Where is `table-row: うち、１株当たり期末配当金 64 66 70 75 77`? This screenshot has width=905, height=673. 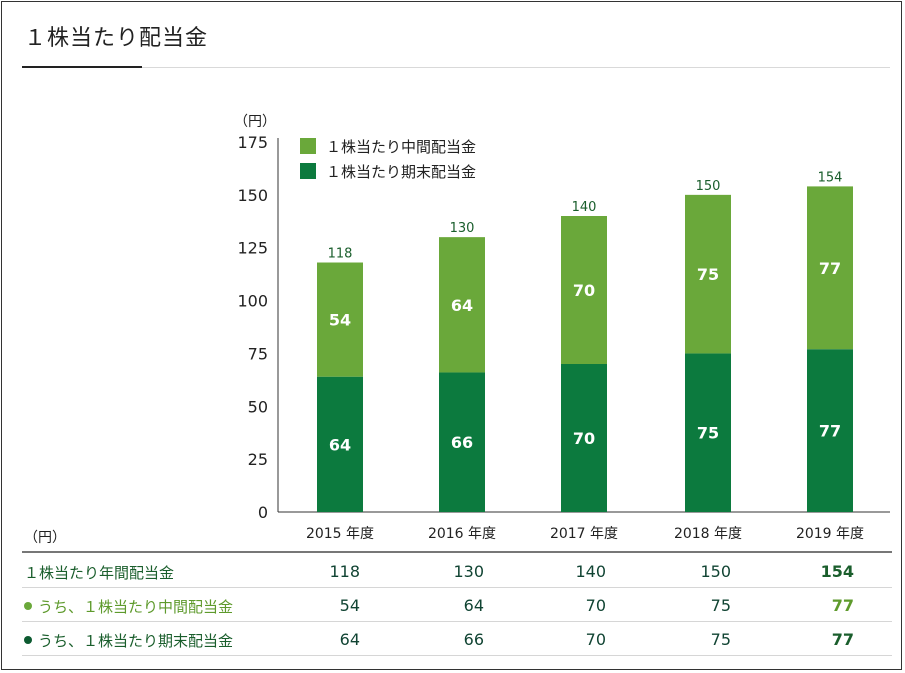
table-row: うち、１株当たり期末配当金 64 66 70 75 77 is located at coordinates (457, 639).